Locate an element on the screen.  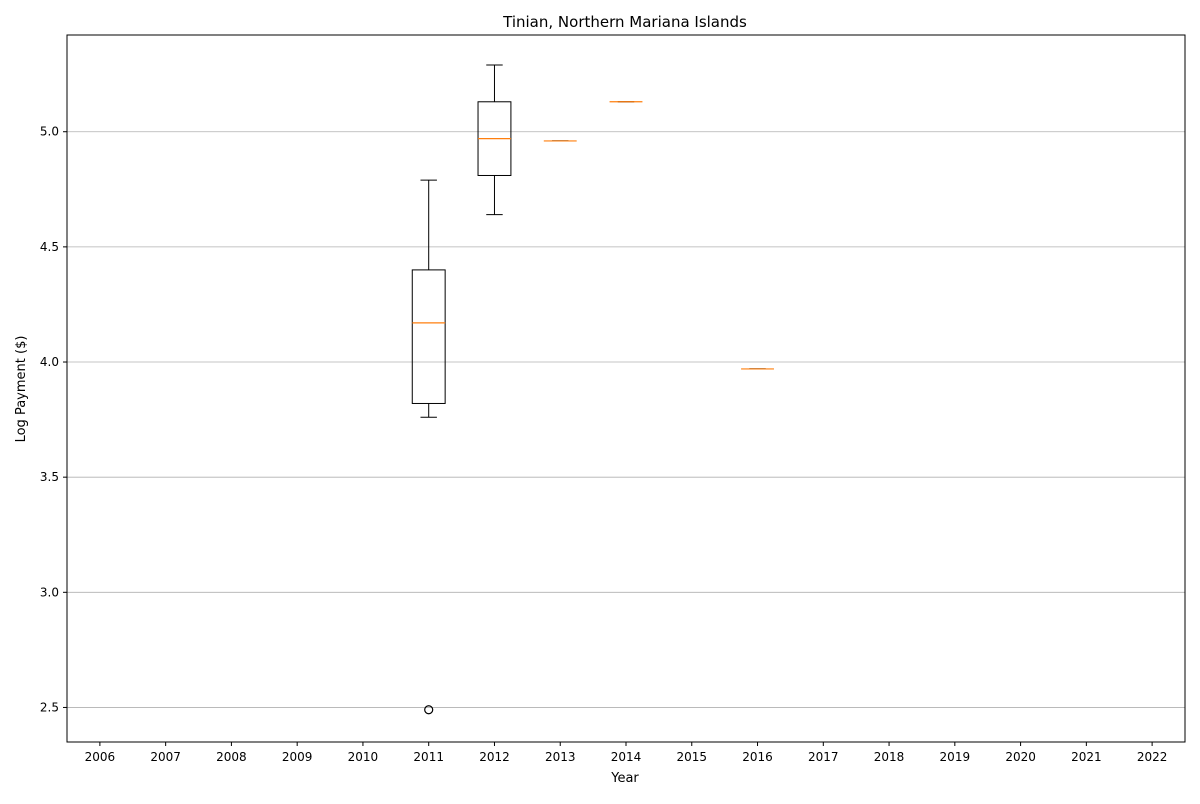
x-tick-label: 2014 is located at coordinates (626, 757).